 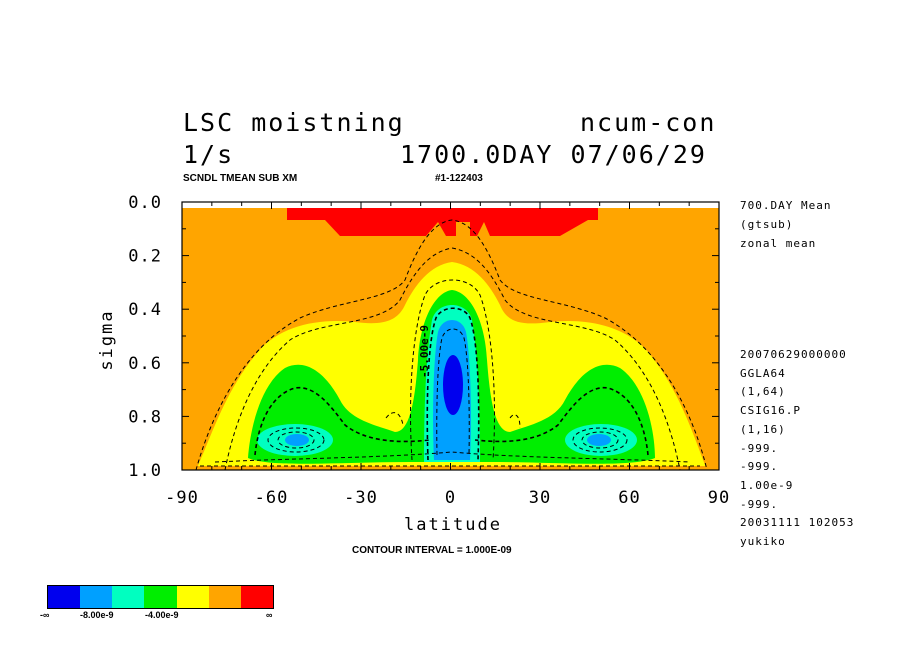 What do you see at coordinates (145, 257) in the screenshot?
I see `y-tick-label: 0.2` at bounding box center [145, 257].